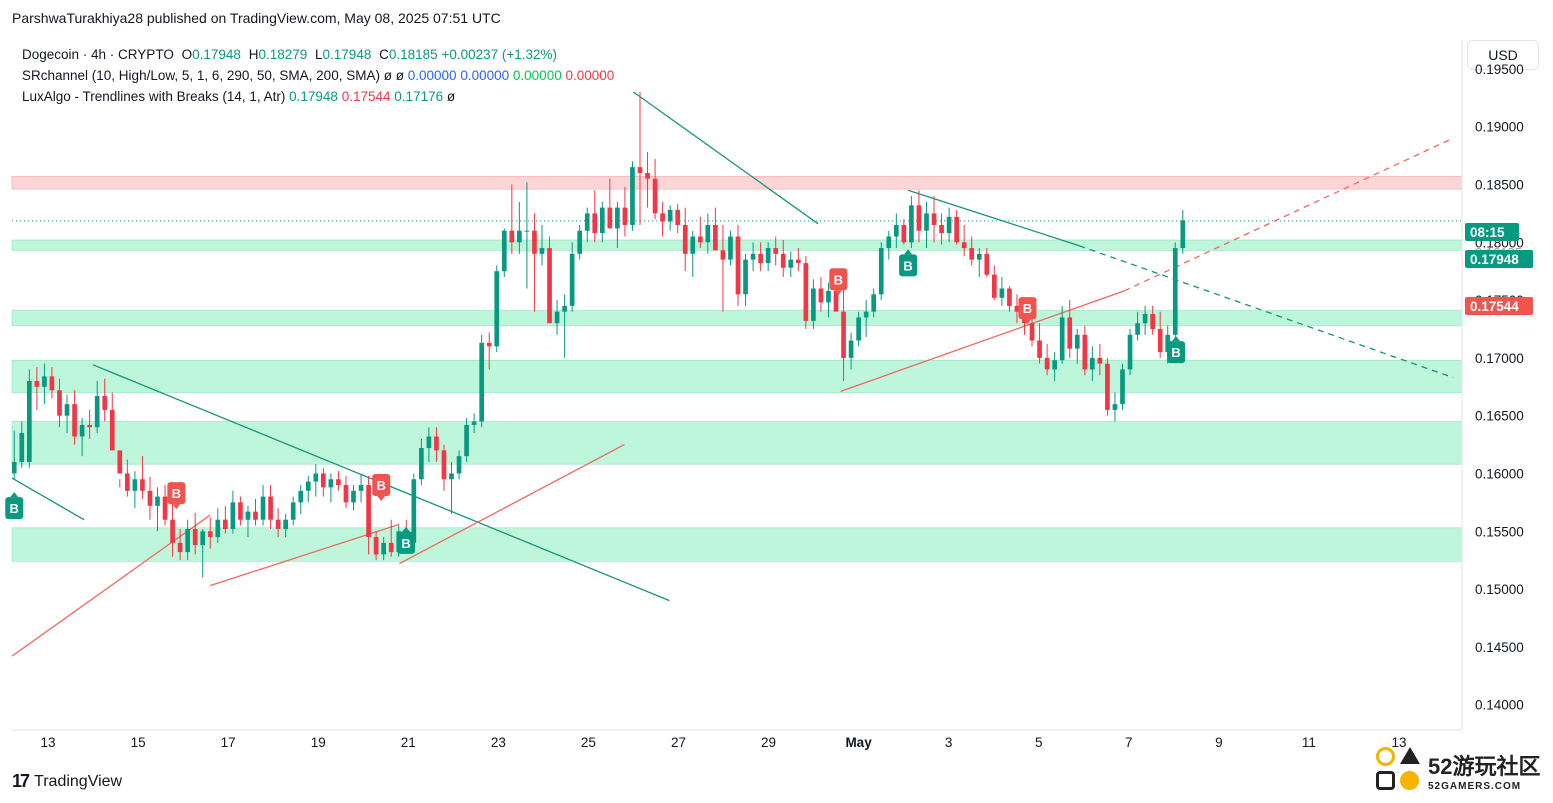  I want to click on price-tick-label: 0.18500, so click(1499, 184).